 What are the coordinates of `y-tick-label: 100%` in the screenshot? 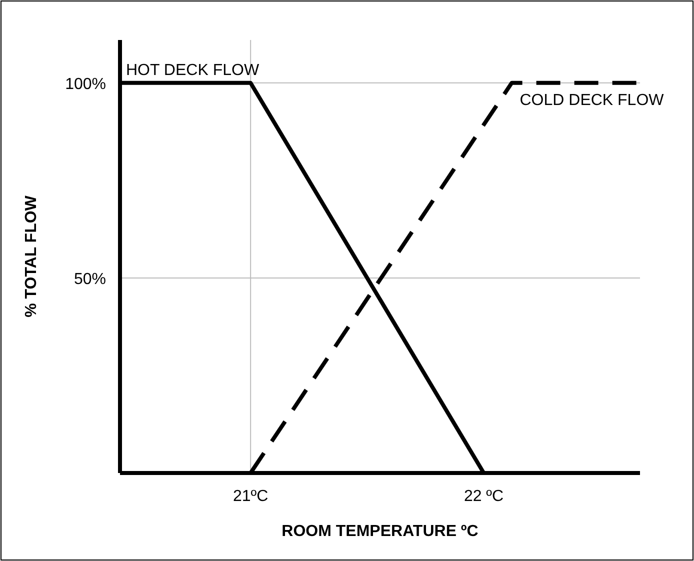 It's located at (85, 84).